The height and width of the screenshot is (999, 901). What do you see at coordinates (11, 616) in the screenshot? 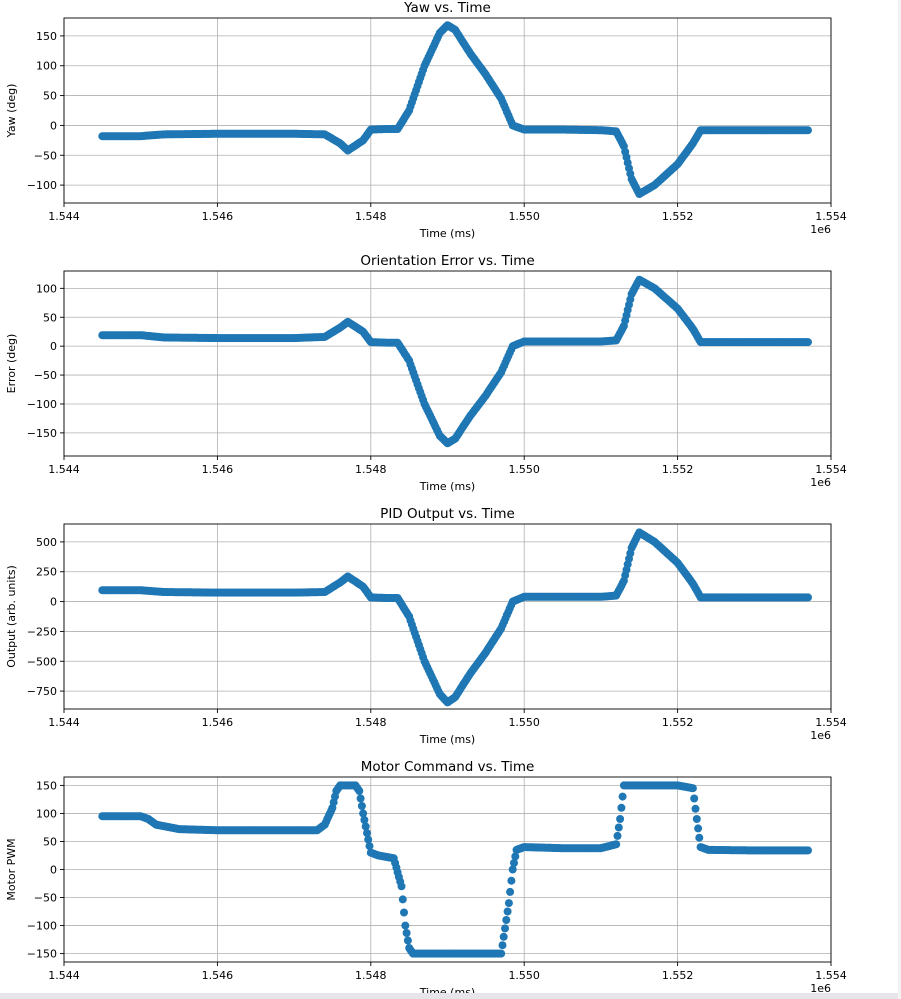
I see `y-axis-label: Output (arb. units)` at bounding box center [11, 616].